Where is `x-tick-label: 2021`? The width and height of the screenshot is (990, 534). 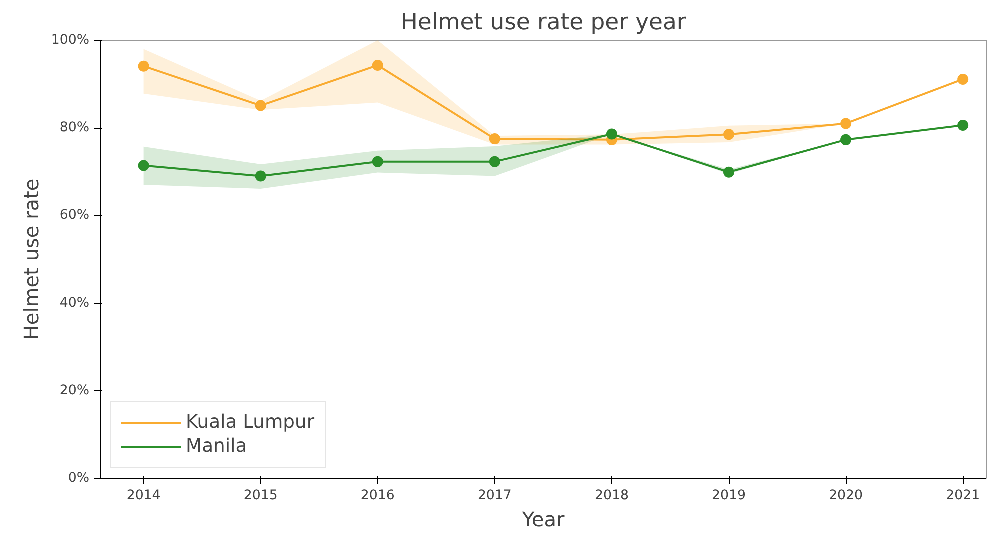 x-tick-label: 2021 is located at coordinates (963, 496).